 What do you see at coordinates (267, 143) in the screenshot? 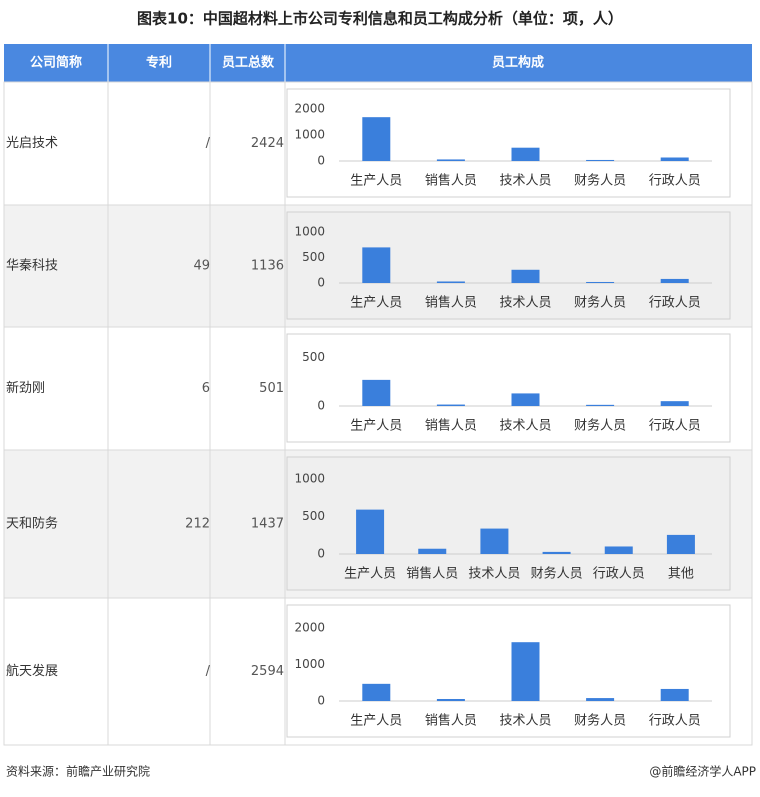
I see `employees: 2424` at bounding box center [267, 143].